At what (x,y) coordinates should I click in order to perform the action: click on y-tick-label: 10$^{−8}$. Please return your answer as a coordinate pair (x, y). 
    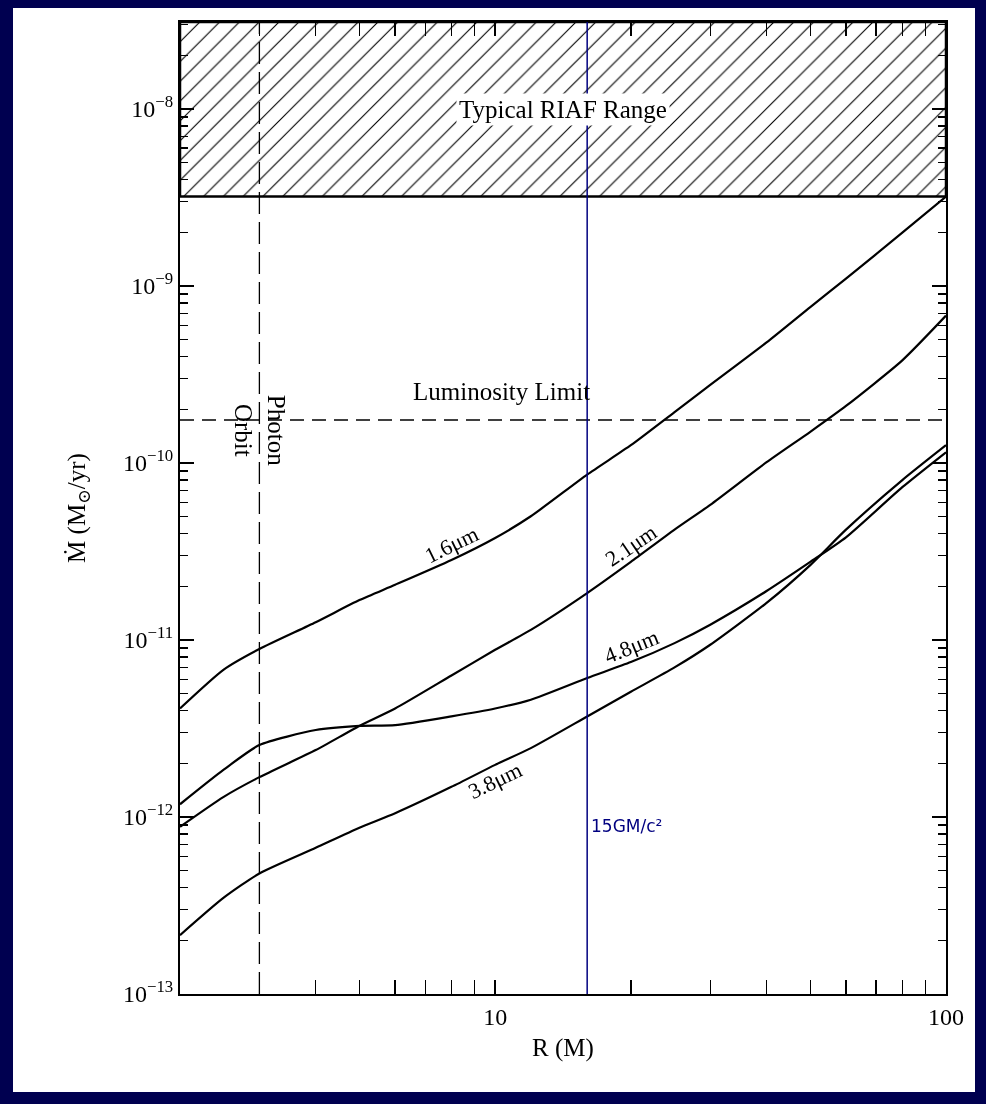
    Looking at the image, I should click on (152, 107).